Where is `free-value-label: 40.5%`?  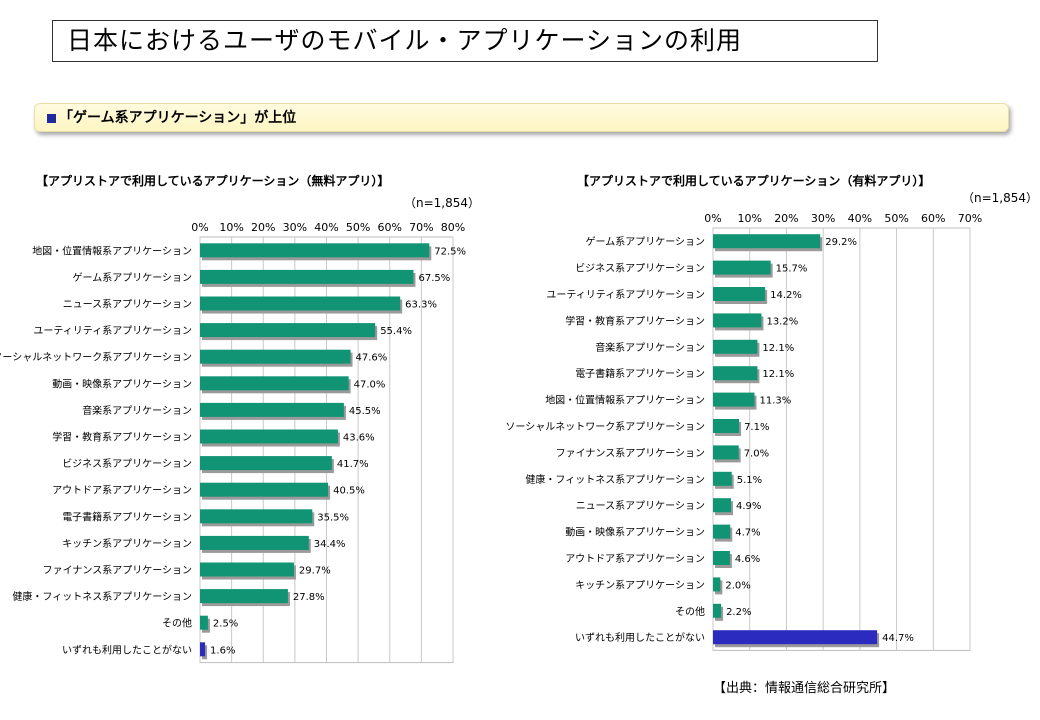 free-value-label: 40.5% is located at coordinates (349, 491).